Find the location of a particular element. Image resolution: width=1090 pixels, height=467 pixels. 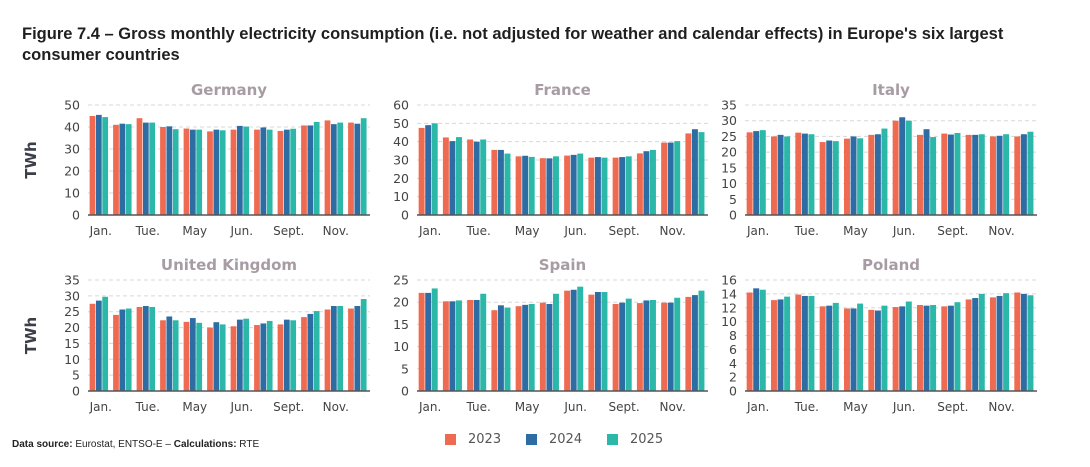

y-tick-label: 50 is located at coordinates (401, 123).